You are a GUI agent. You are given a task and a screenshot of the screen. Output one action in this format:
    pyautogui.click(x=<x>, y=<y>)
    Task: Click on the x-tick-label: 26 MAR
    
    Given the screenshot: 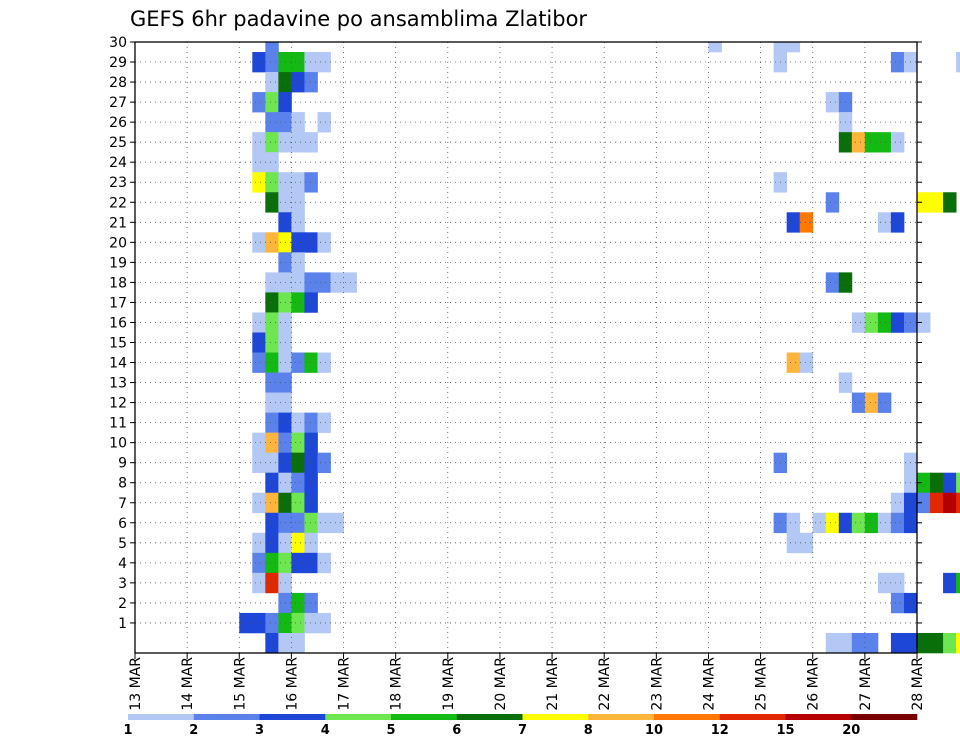 What is the action you would take?
    pyautogui.click(x=814, y=684)
    